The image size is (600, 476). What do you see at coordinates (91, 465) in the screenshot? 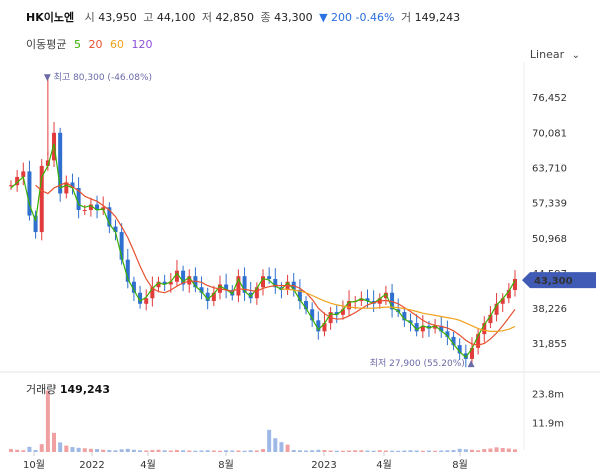
I see `x-tick-label: 2022` at bounding box center [91, 465].